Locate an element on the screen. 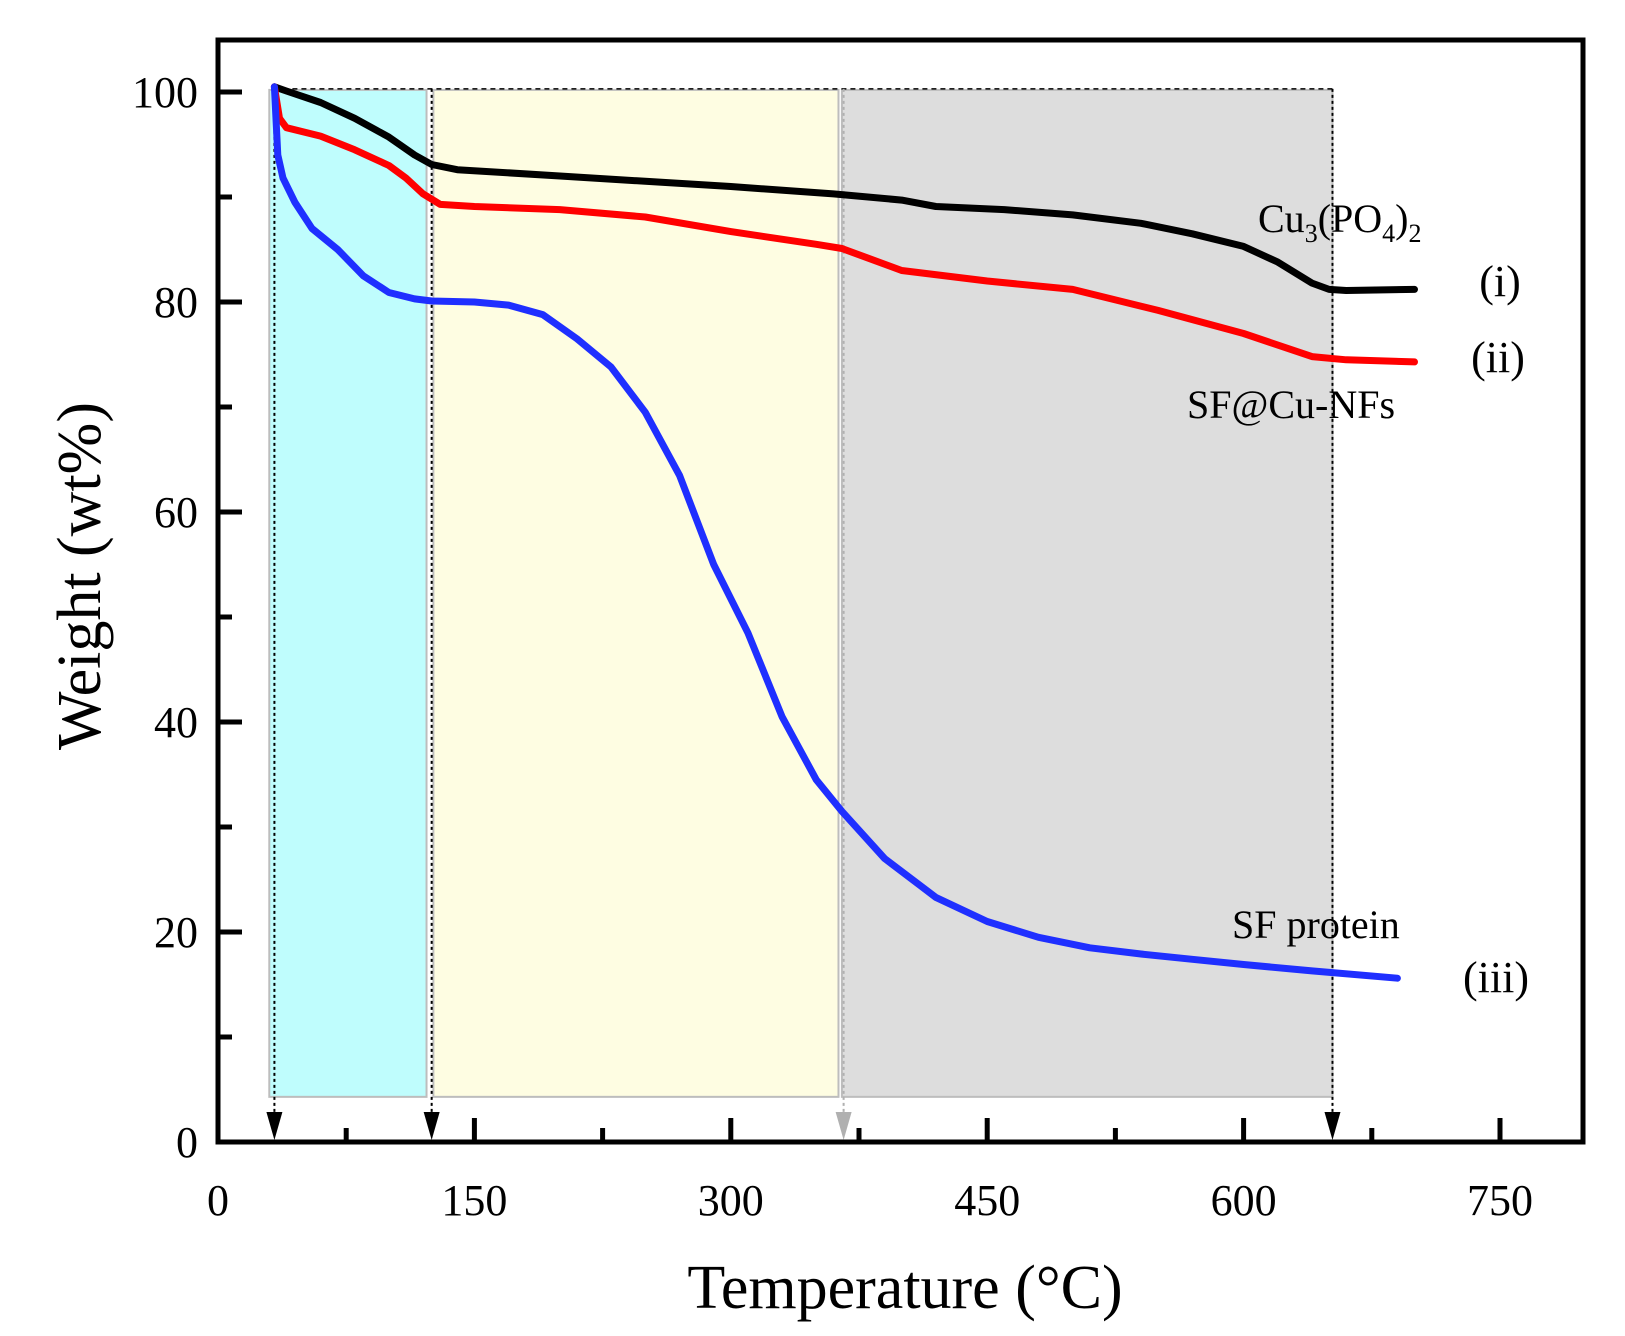 This screenshot has height=1336, width=1625. cu-text: Cu is located at coordinates (1281, 218).